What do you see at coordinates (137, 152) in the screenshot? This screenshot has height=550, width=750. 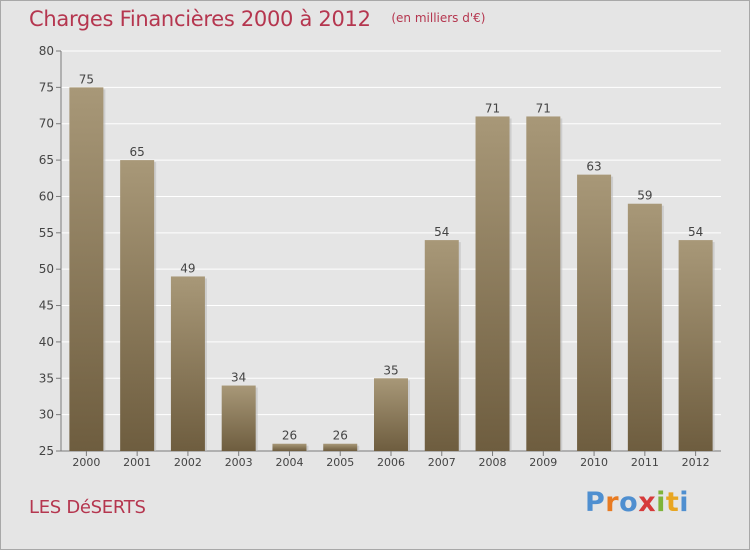 I see `bar-value-label: 65` at bounding box center [137, 152].